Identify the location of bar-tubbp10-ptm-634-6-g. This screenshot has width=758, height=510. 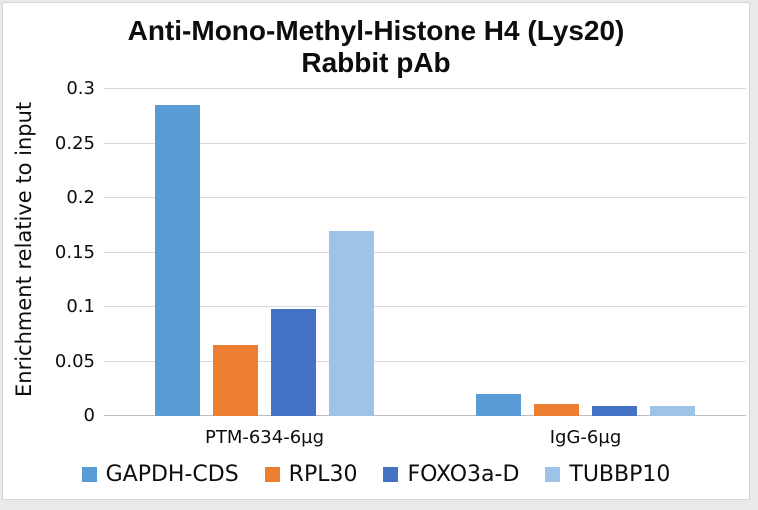
(351, 323).